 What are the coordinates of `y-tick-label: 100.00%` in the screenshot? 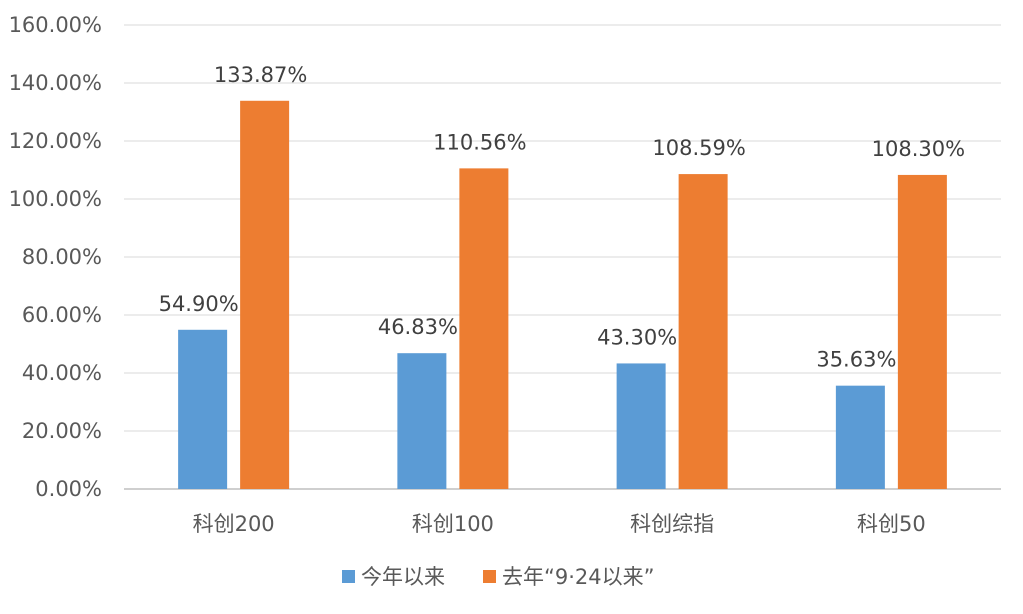 It's located at (55, 199).